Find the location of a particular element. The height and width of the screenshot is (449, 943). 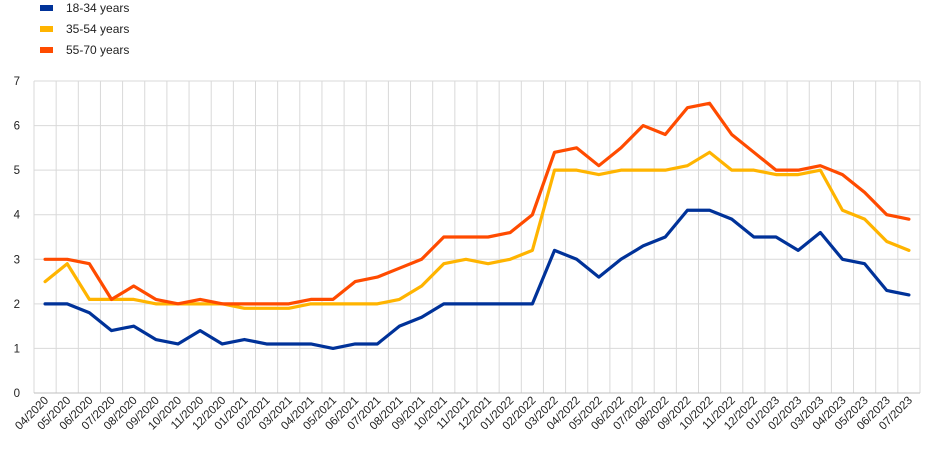

y-tick-label: 7 is located at coordinates (17, 82).